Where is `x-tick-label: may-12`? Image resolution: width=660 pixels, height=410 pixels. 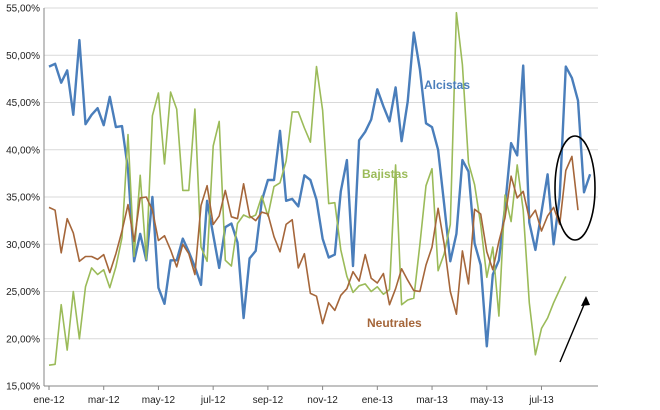 x-tick-label: may-12 is located at coordinates (159, 400).